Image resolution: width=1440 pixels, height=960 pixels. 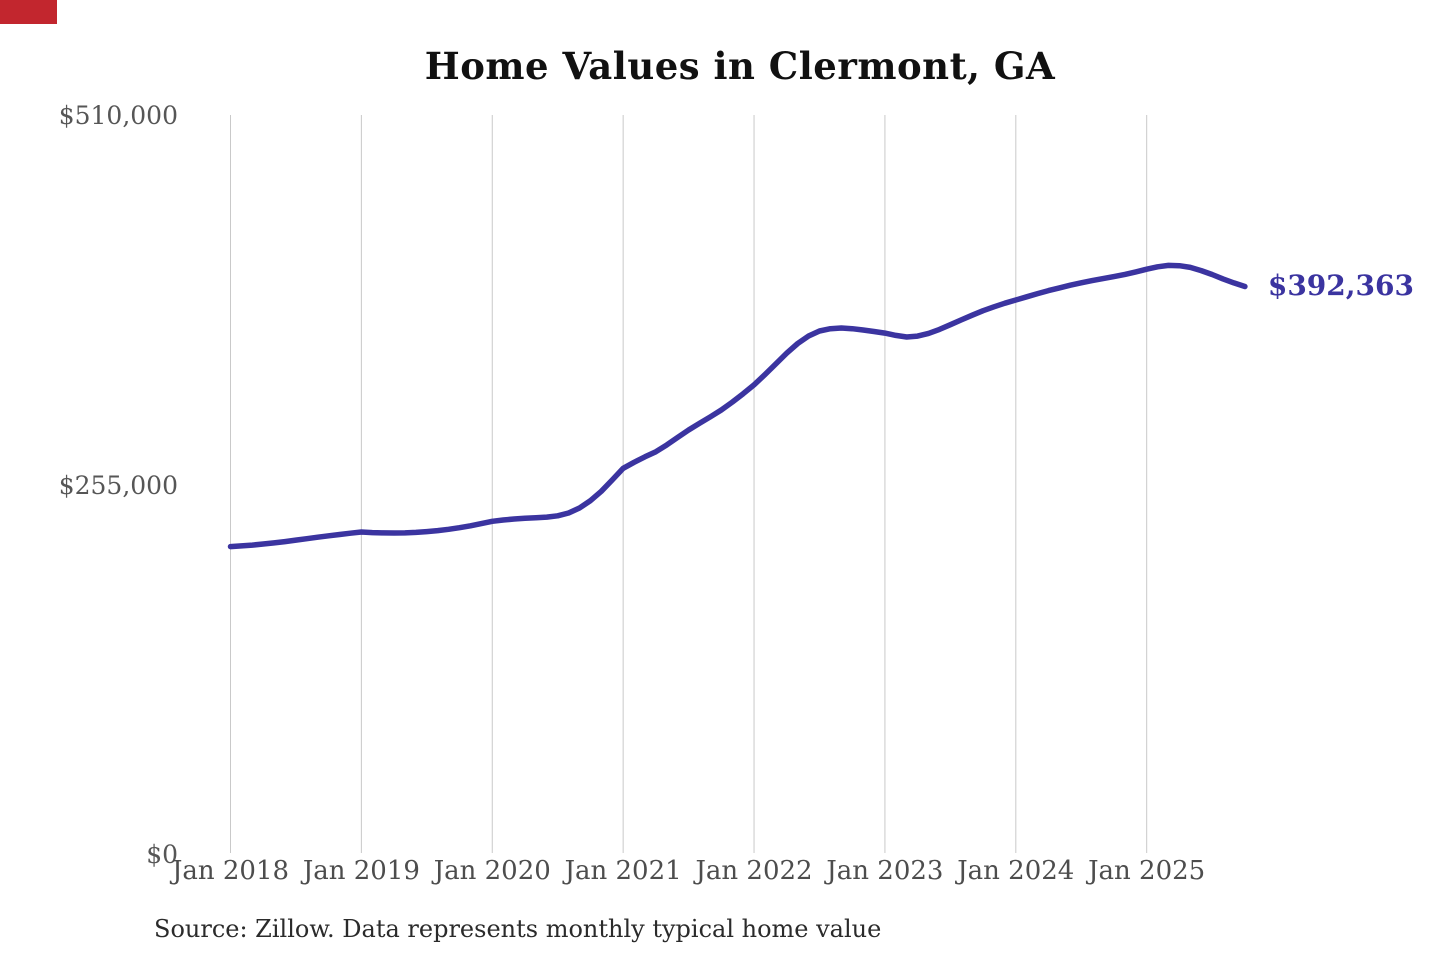 I want to click on y-tick-label: $255,000, so click(x=118, y=485).